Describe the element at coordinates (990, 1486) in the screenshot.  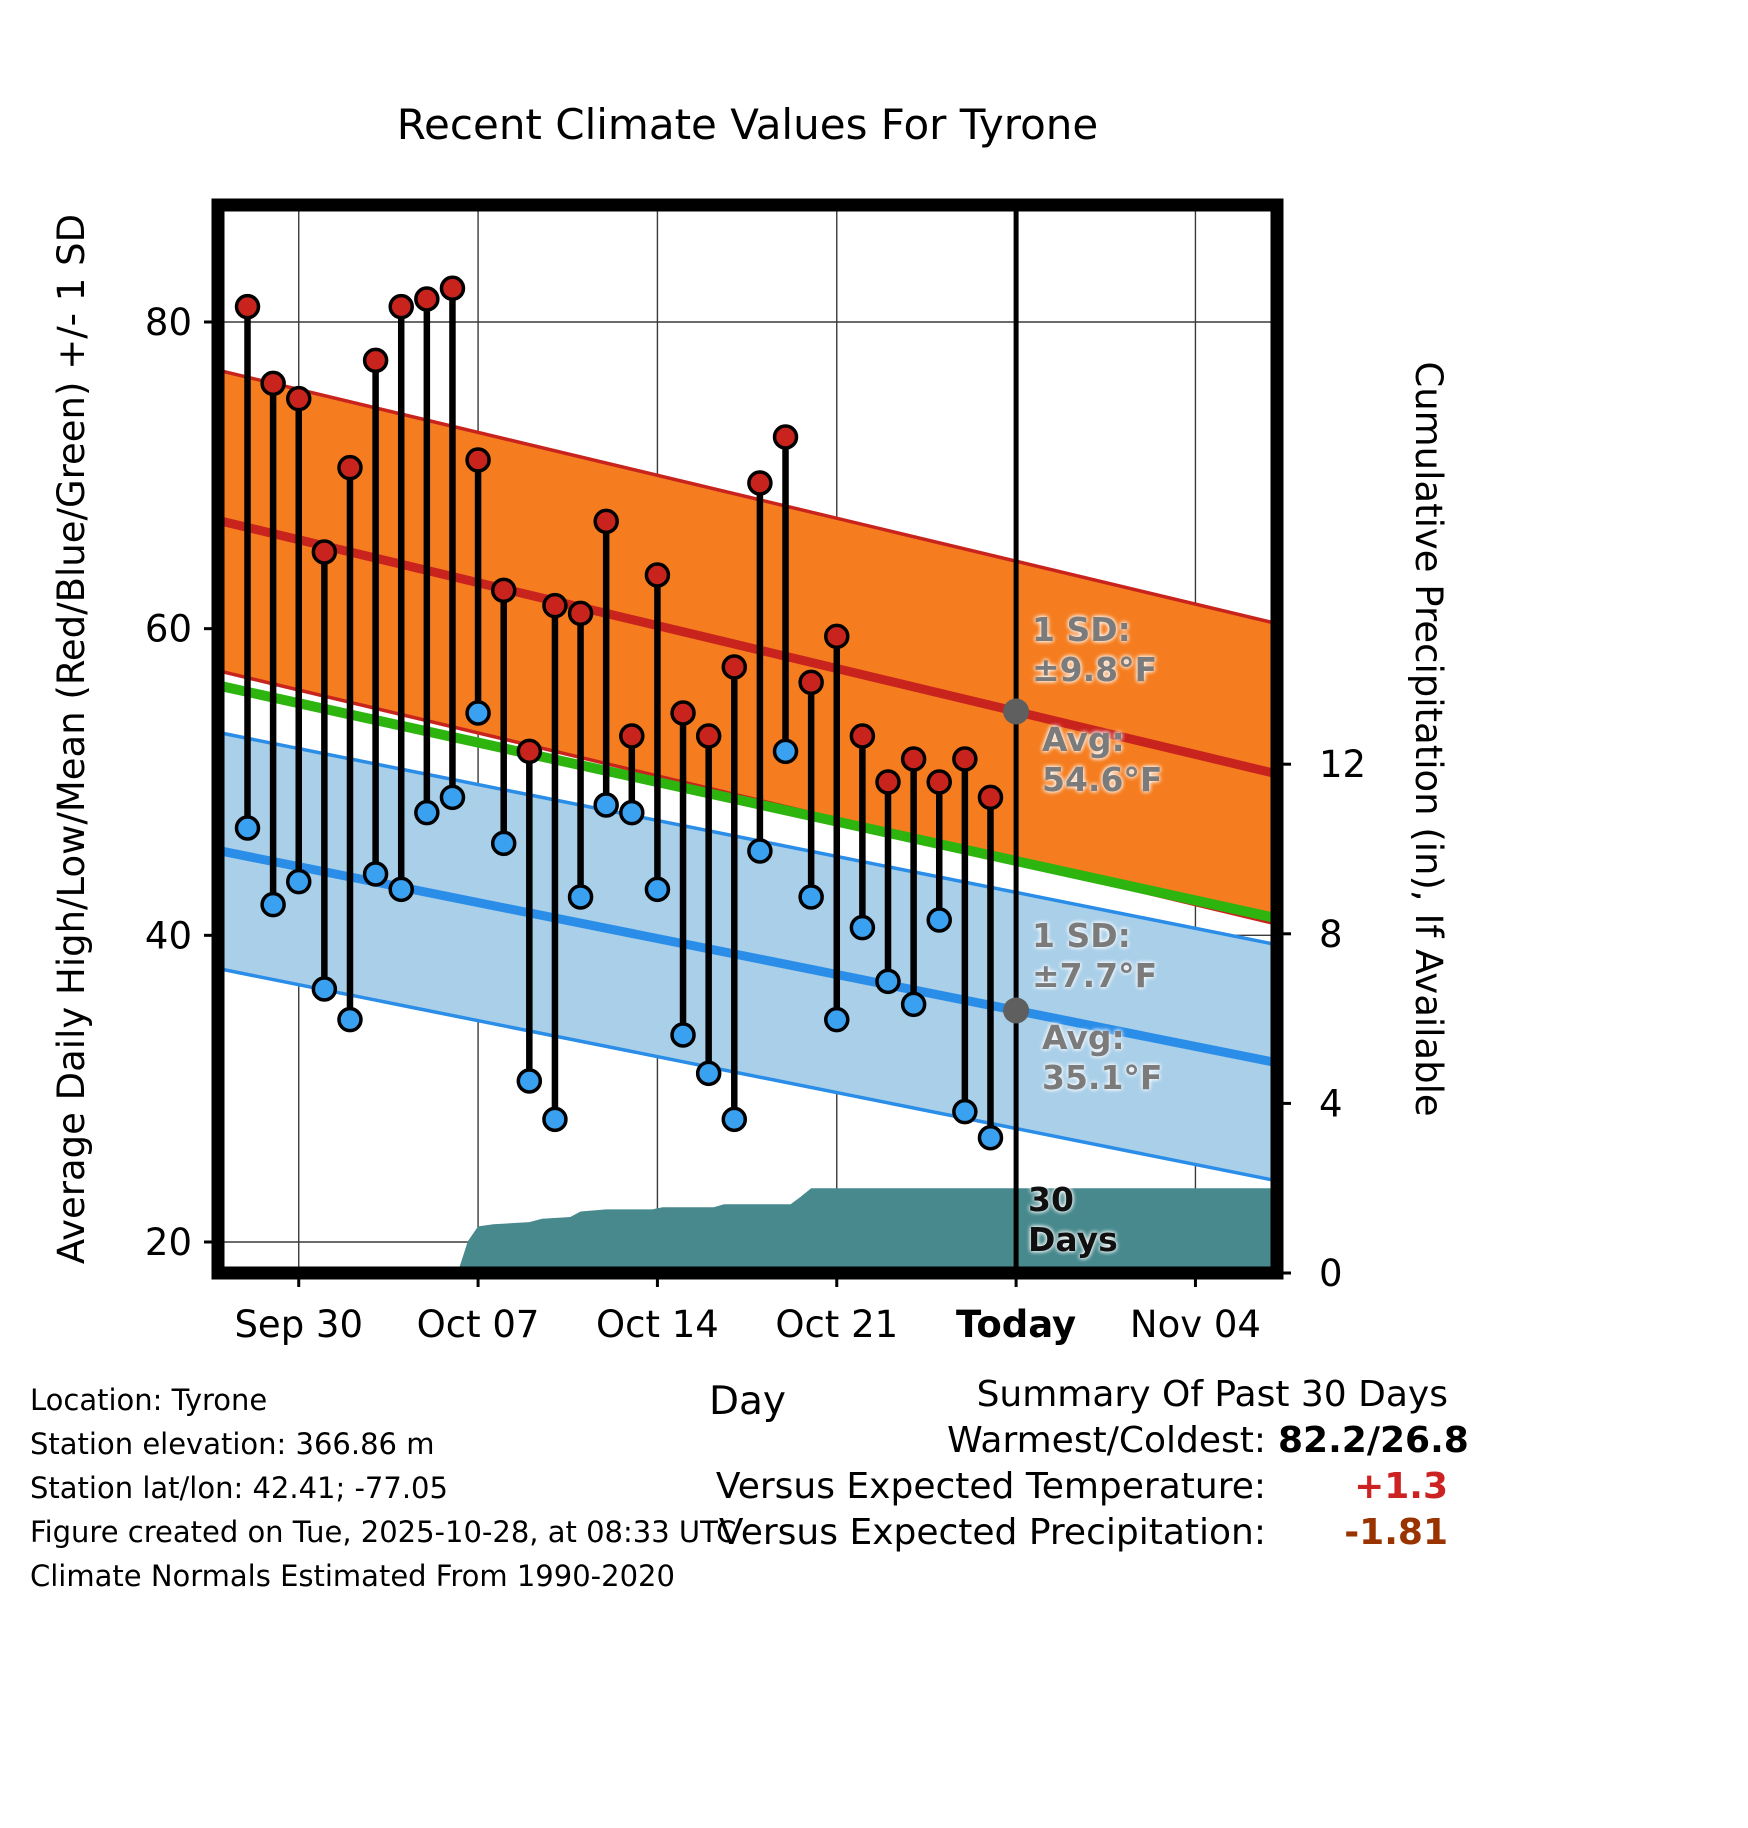
I see `summary-label-1: Versus Expected Temperature:` at that location.